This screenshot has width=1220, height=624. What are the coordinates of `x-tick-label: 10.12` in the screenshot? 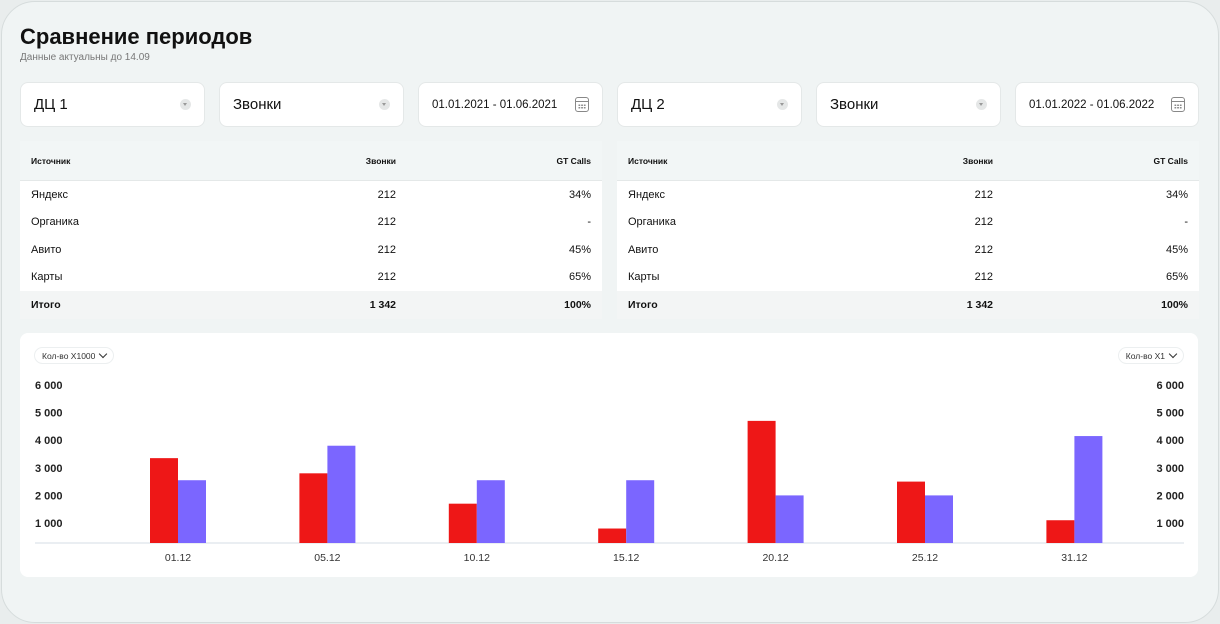 It's located at (477, 558).